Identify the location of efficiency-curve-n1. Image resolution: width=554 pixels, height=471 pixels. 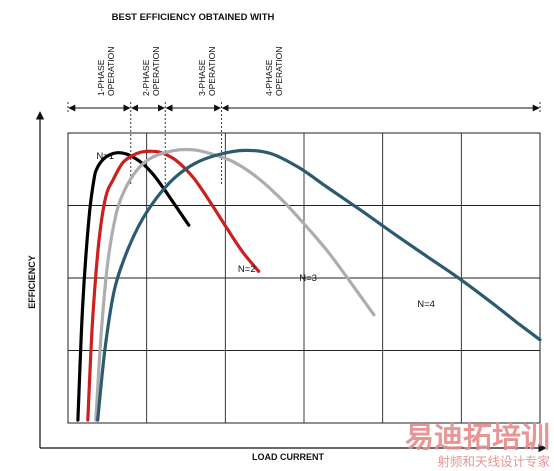
(133, 286).